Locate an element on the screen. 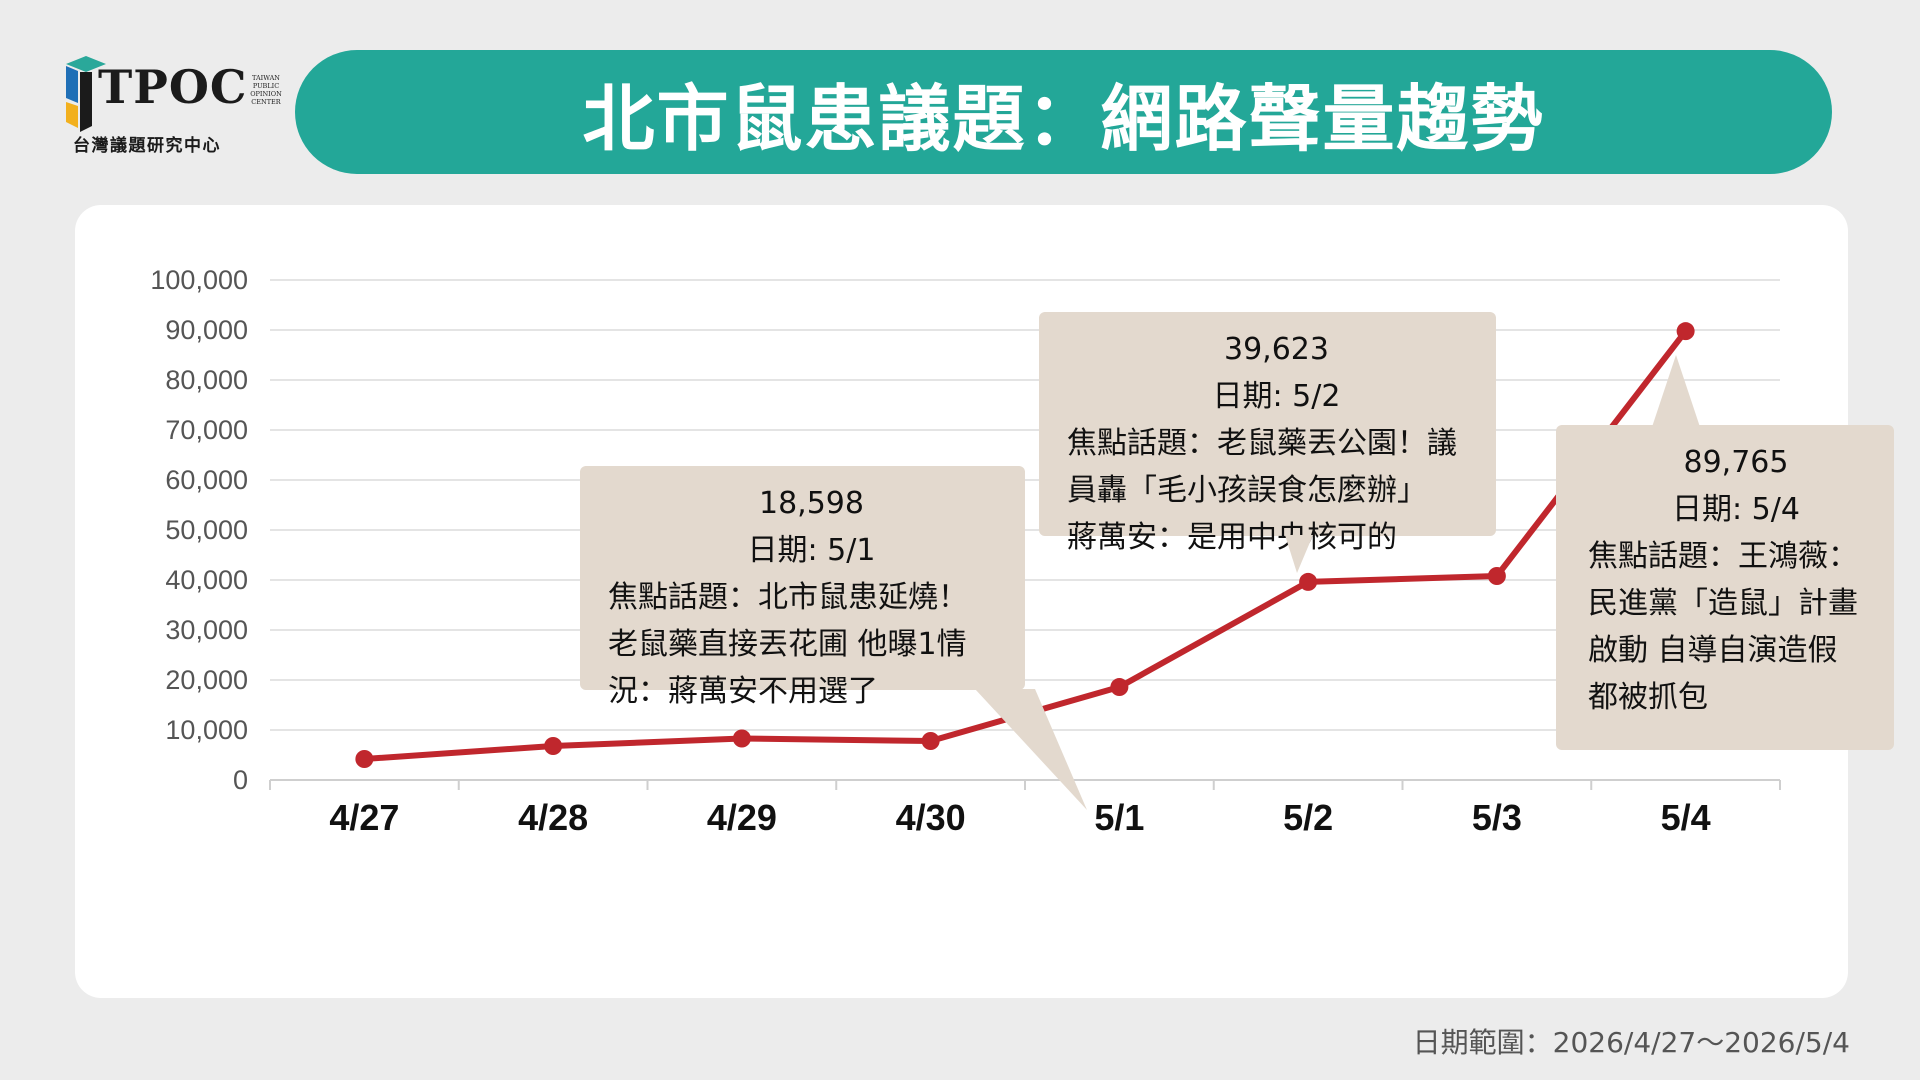 The image size is (1920, 1080). y-tick-label: 50,000 is located at coordinates (206, 530).